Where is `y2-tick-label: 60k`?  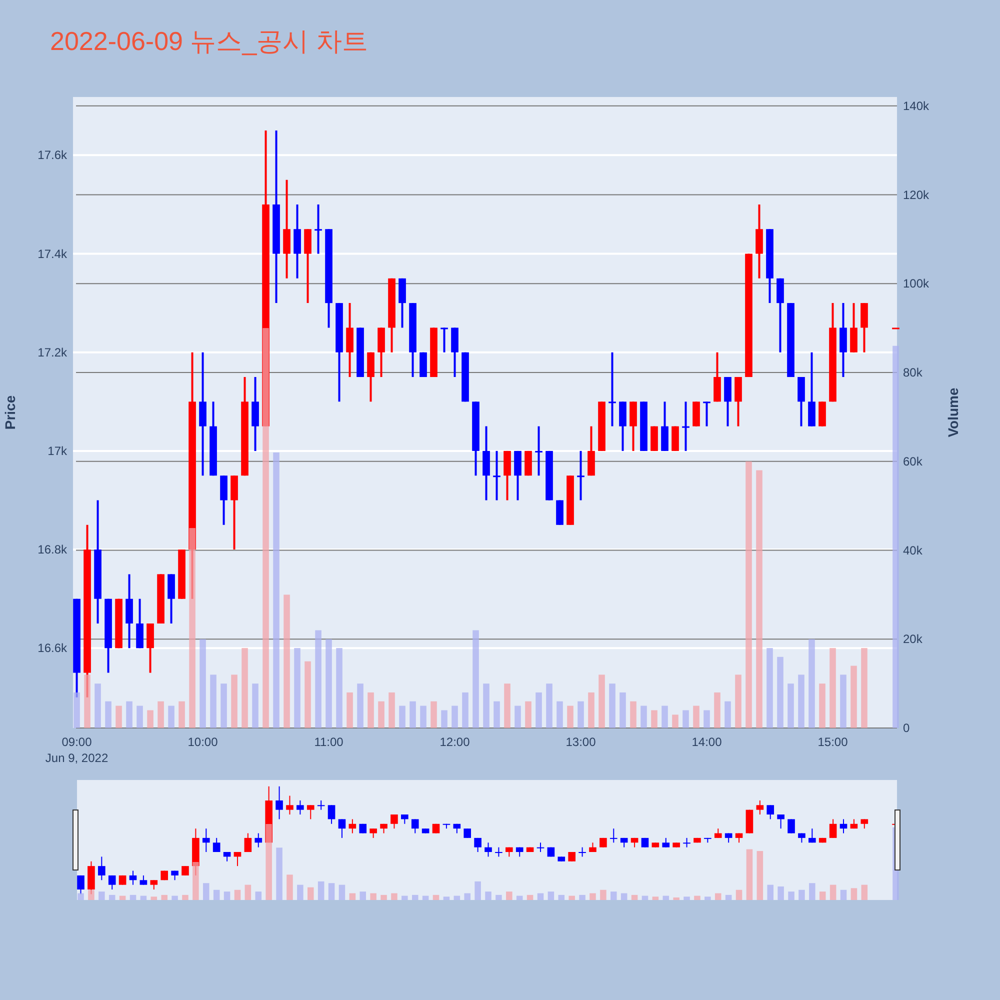 y2-tick-label: 60k is located at coordinates (913, 461).